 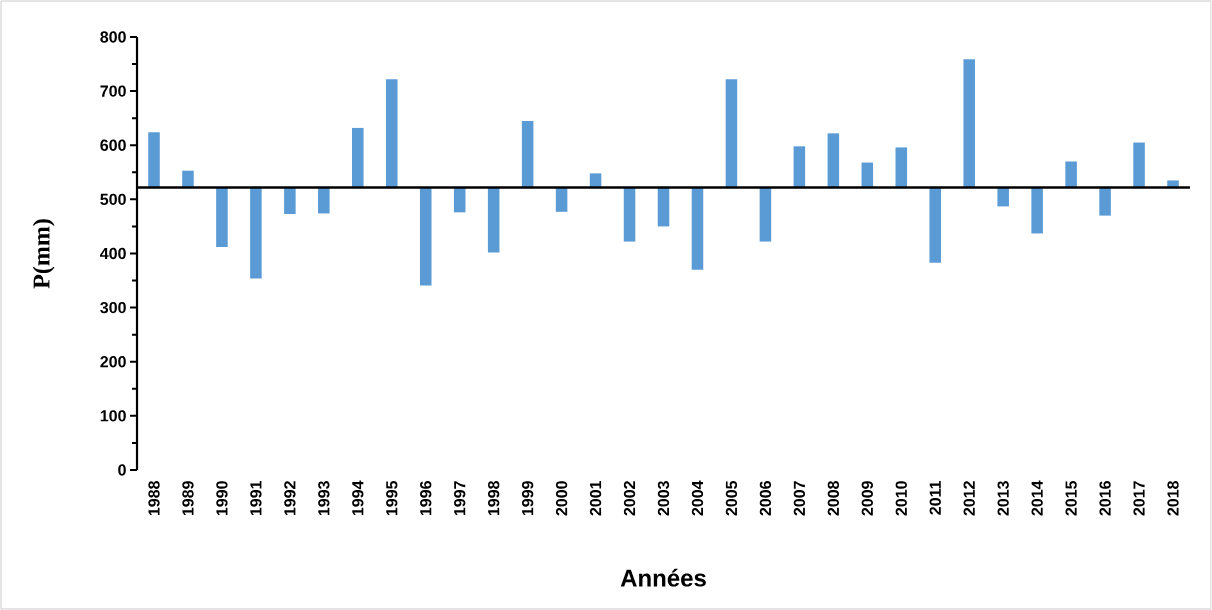 What do you see at coordinates (256, 498) in the screenshot?
I see `x-tick-label: 1991` at bounding box center [256, 498].